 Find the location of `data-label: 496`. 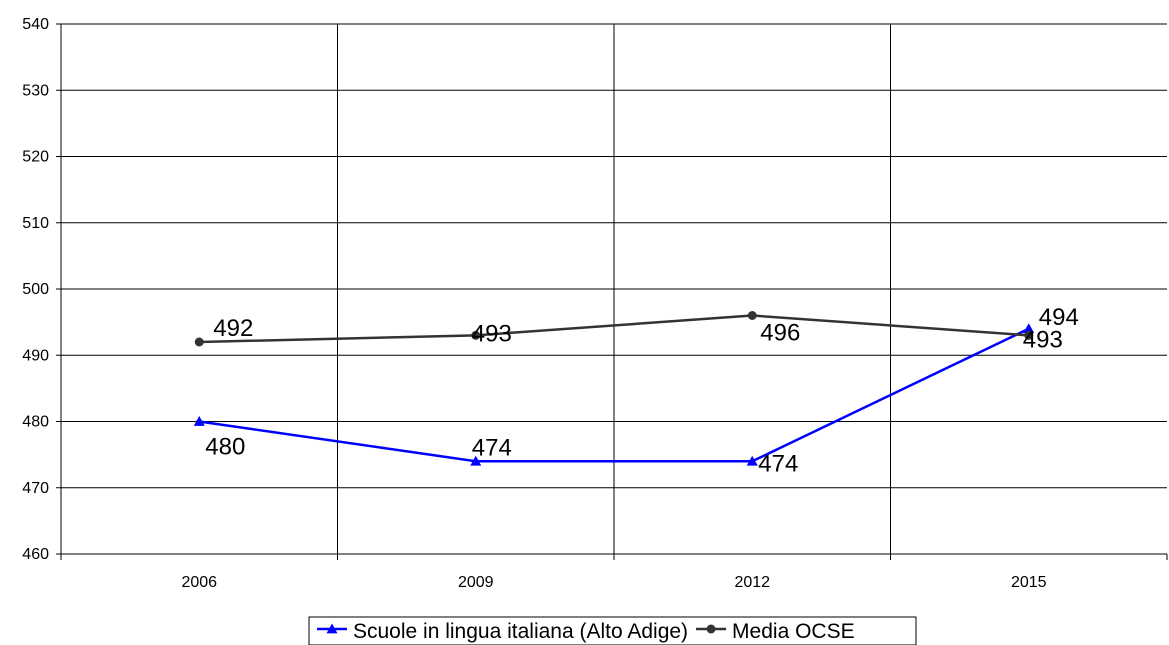

data-label: 496 is located at coordinates (780, 333).